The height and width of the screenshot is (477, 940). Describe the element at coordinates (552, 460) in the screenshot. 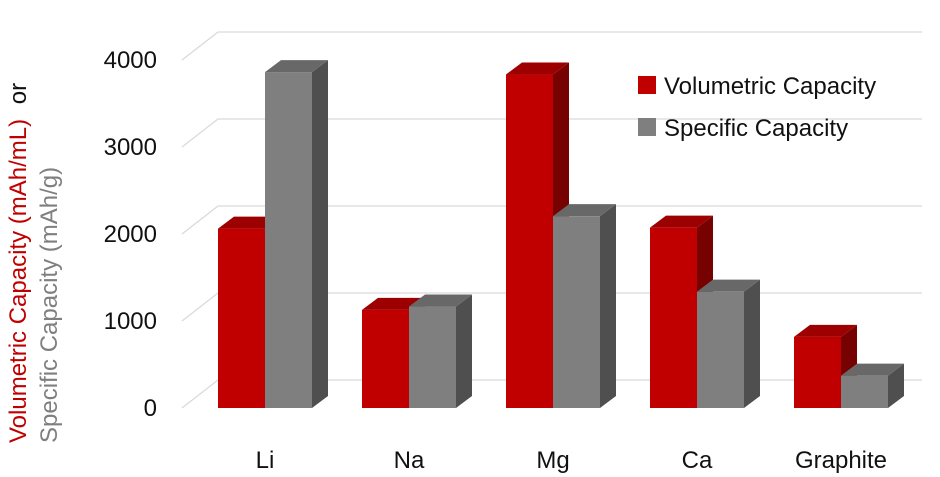

I see `x-category-label: Mg` at that location.